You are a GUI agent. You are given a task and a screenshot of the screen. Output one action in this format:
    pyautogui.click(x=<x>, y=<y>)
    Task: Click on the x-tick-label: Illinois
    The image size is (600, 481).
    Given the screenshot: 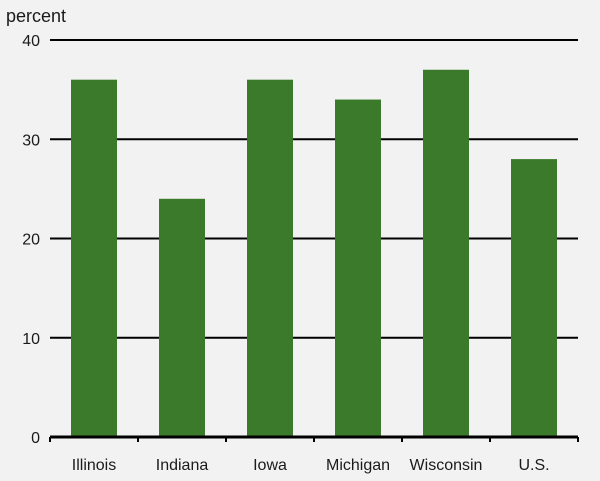 What is the action you would take?
    pyautogui.click(x=94, y=465)
    